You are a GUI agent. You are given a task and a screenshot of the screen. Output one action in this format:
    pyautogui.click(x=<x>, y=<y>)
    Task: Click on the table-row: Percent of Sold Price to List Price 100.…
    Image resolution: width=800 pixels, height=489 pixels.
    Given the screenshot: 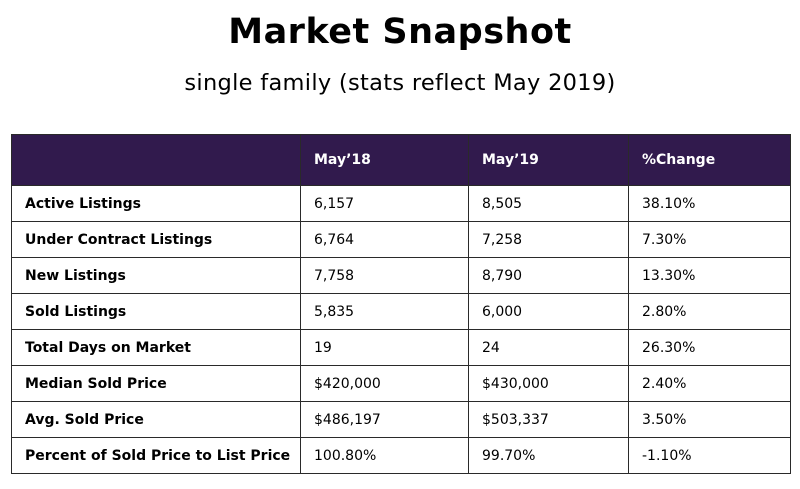 What is the action you would take?
    pyautogui.click(x=401, y=455)
    